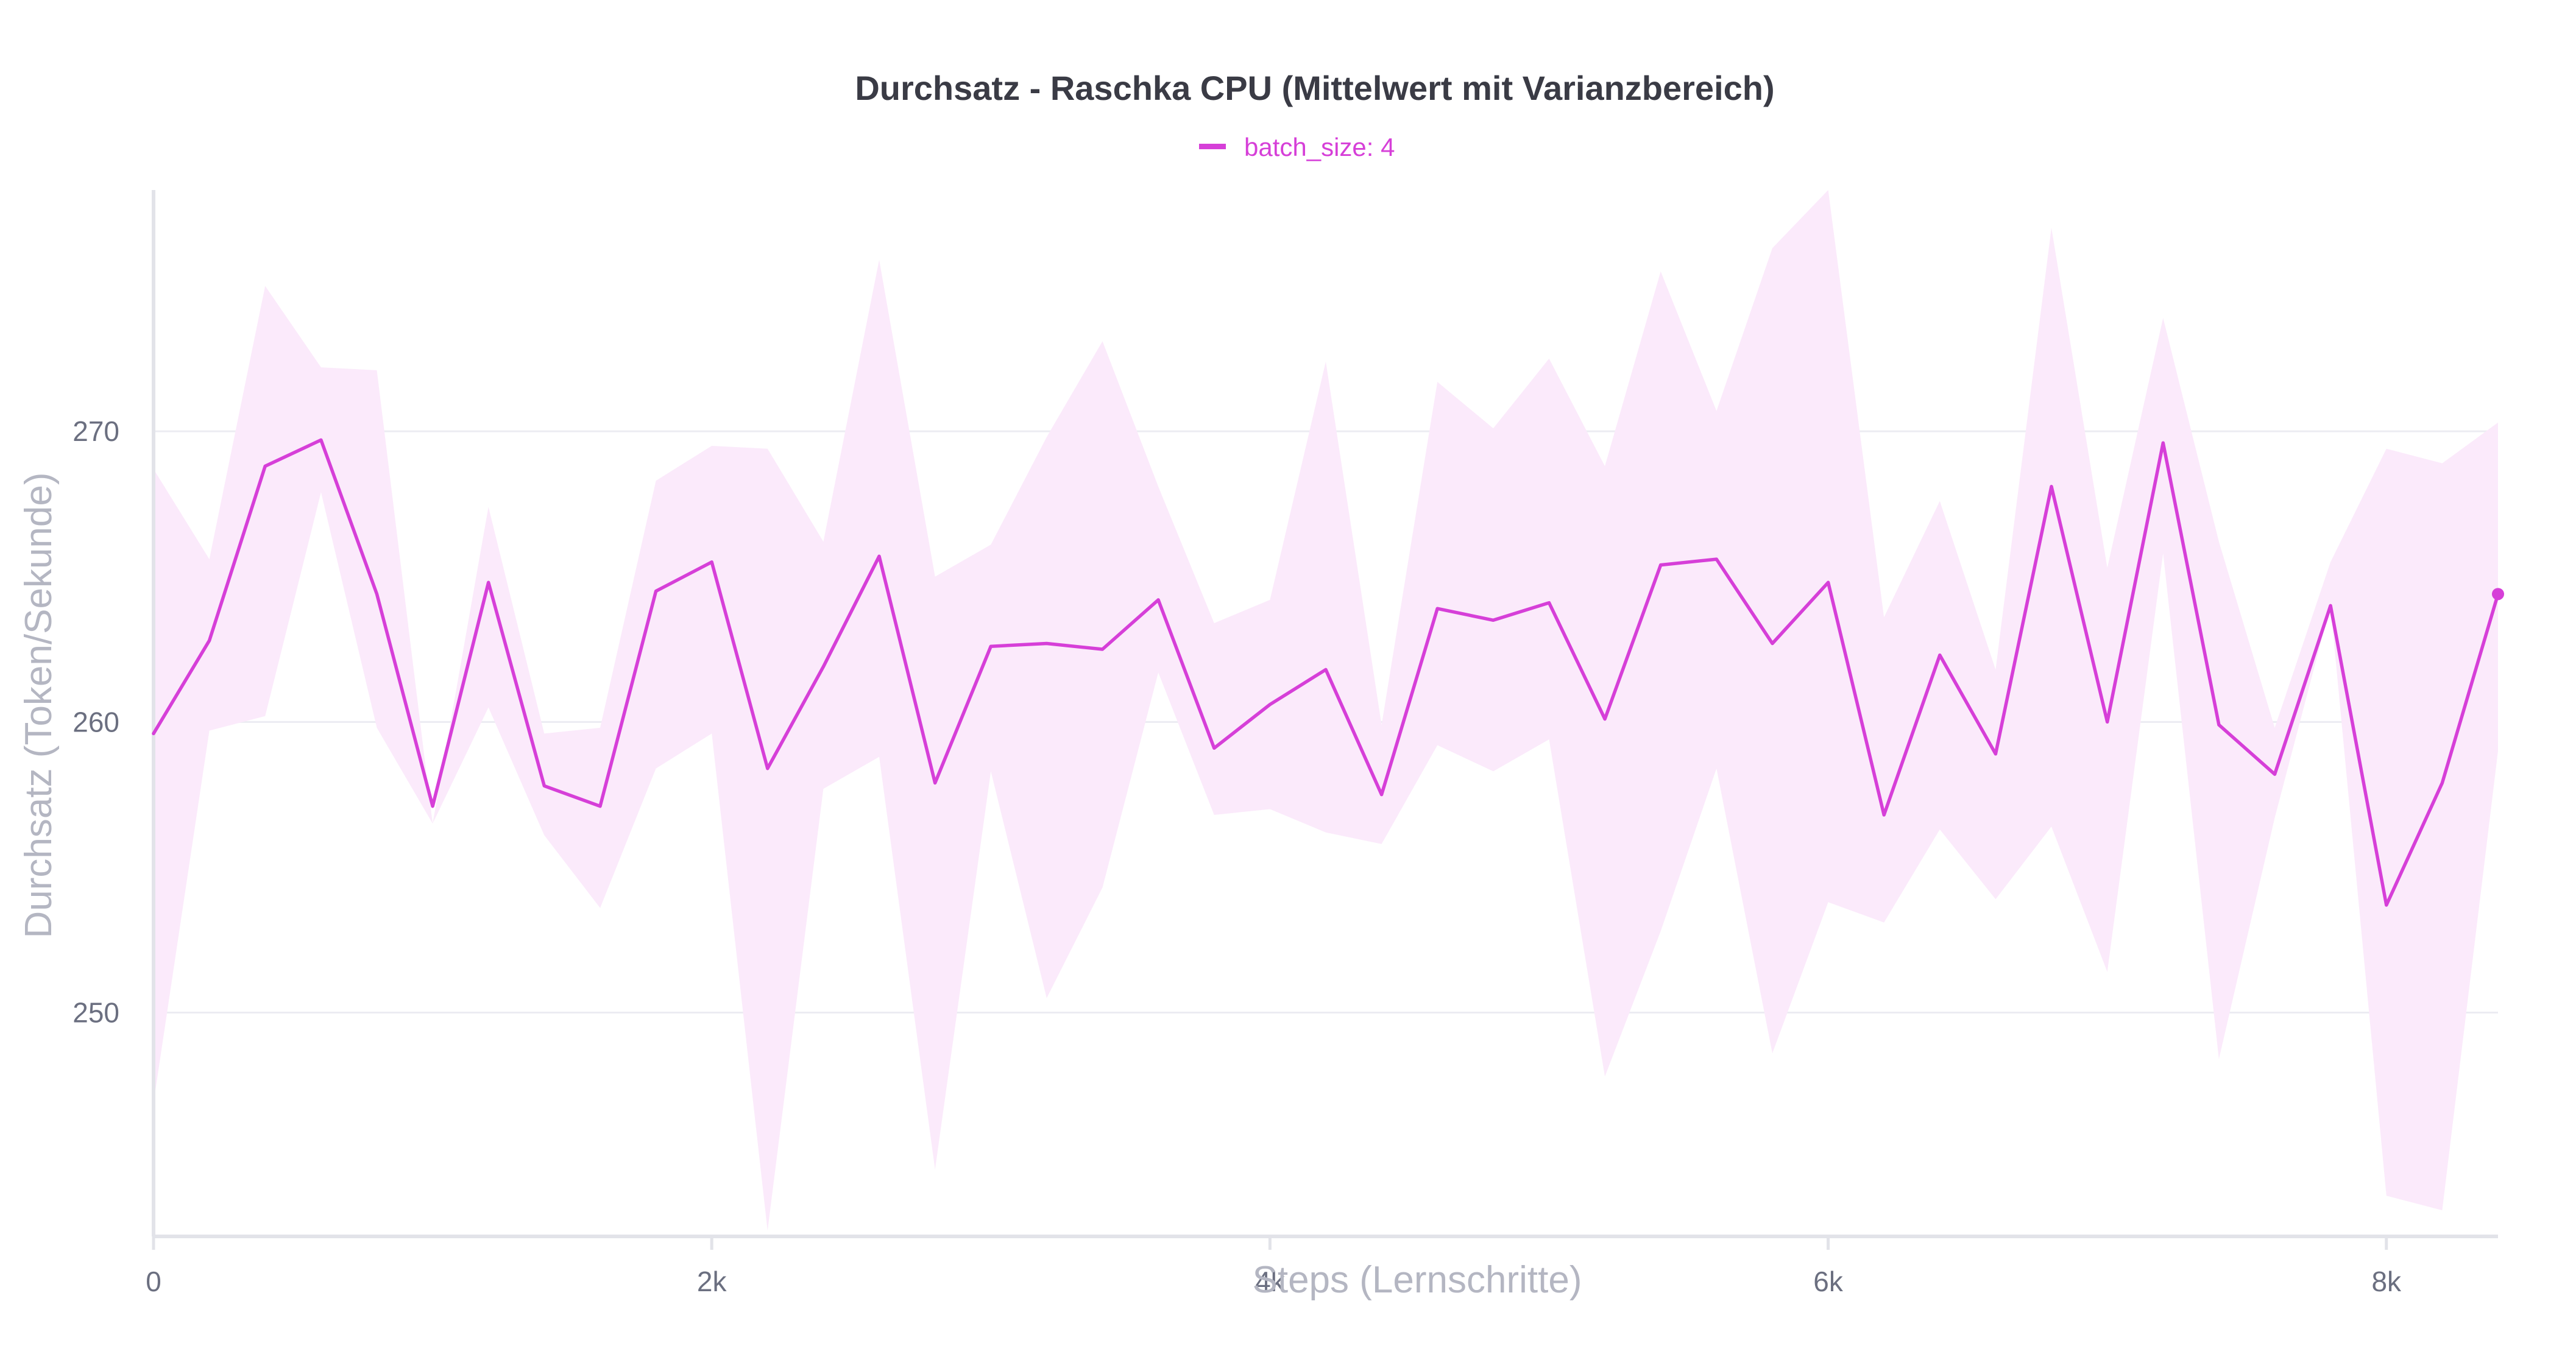  What do you see at coordinates (96, 722) in the screenshot?
I see `y-tick-label: 260` at bounding box center [96, 722].